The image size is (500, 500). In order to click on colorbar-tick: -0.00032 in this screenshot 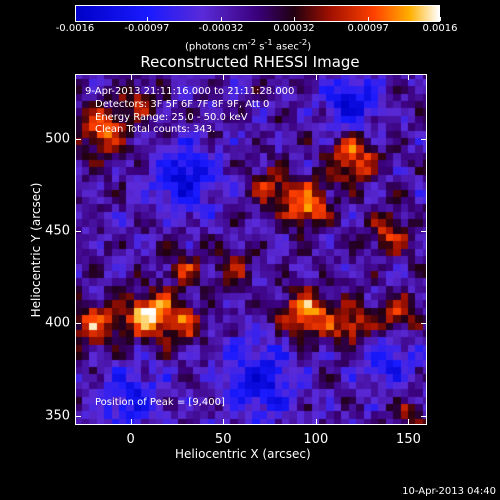, I will do `click(221, 28)`.